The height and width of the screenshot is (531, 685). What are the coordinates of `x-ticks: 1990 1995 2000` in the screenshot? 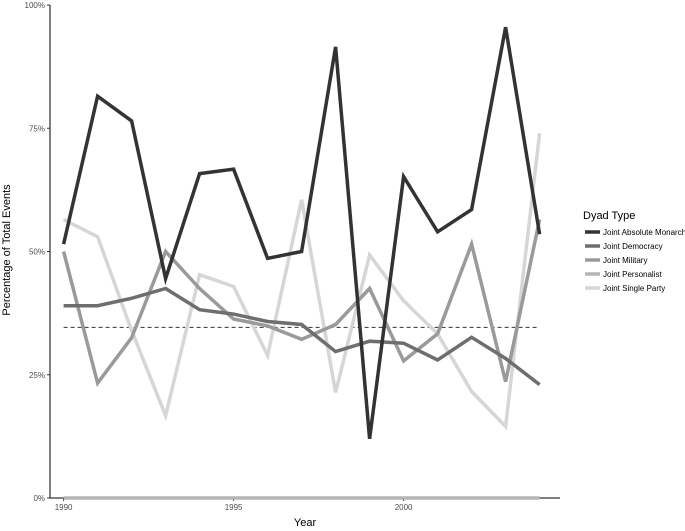 It's located at (234, 505).